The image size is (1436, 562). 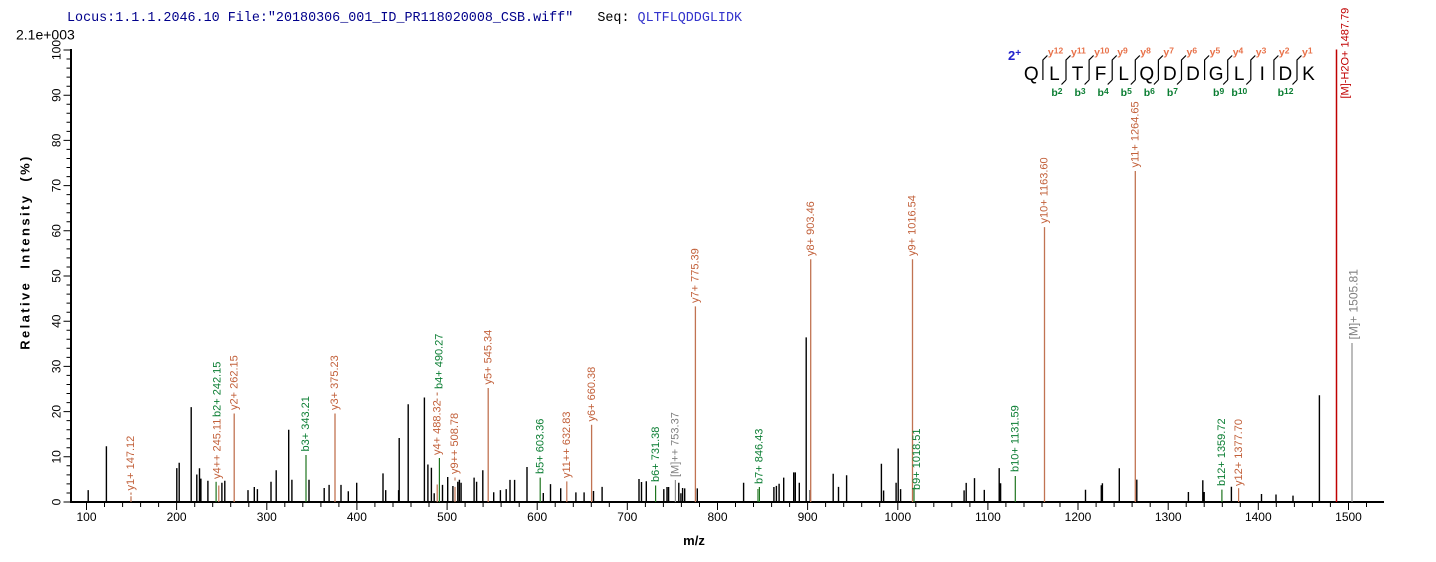 What do you see at coordinates (57, 457) in the screenshot?
I see `svg-text: 10` at bounding box center [57, 457].